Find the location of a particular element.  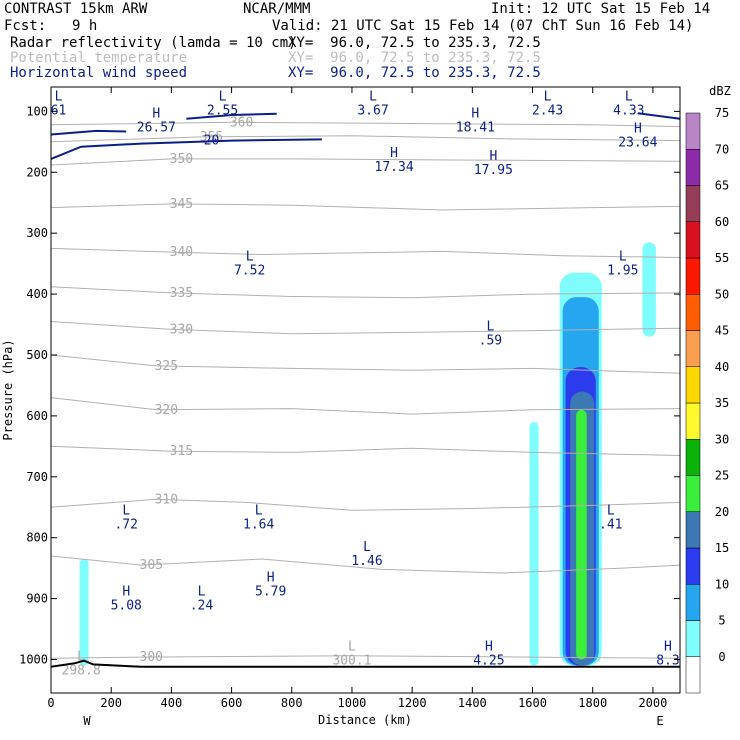

extremum-value-18: .24 is located at coordinates (202, 606).